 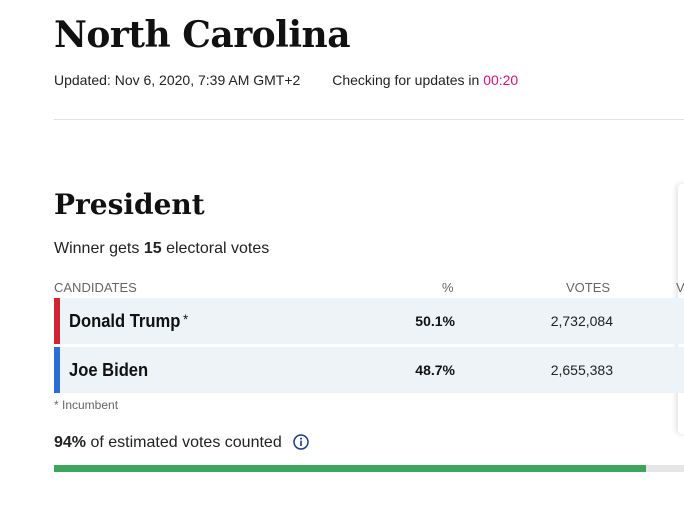 I want to click on results-table-header: CANDIDATES % VOTES V, so click(x=369, y=288).